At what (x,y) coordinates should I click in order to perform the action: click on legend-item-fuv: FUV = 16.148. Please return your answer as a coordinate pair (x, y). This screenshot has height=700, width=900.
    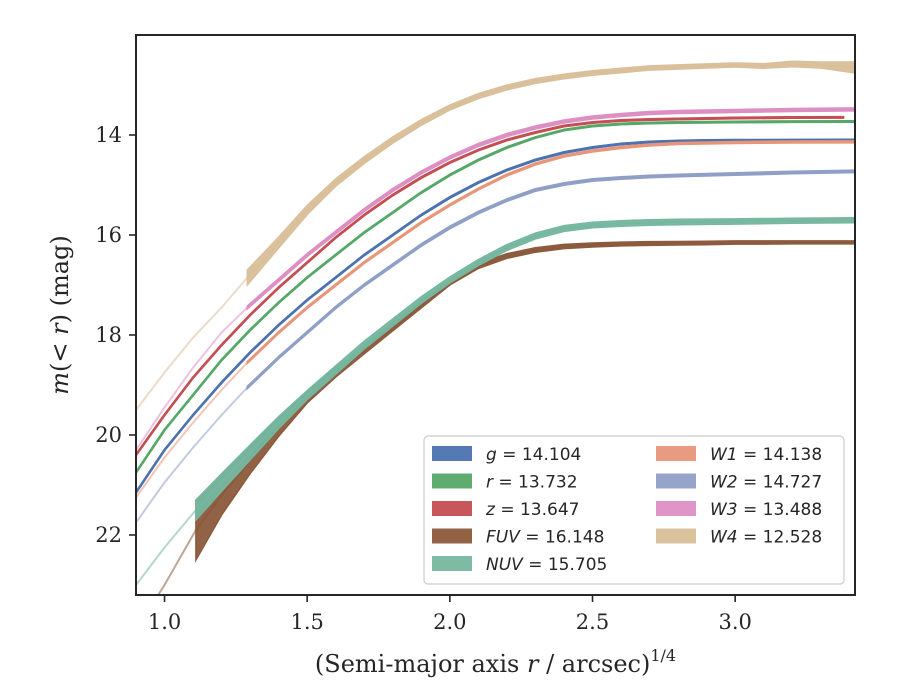
    Looking at the image, I should click on (518, 538).